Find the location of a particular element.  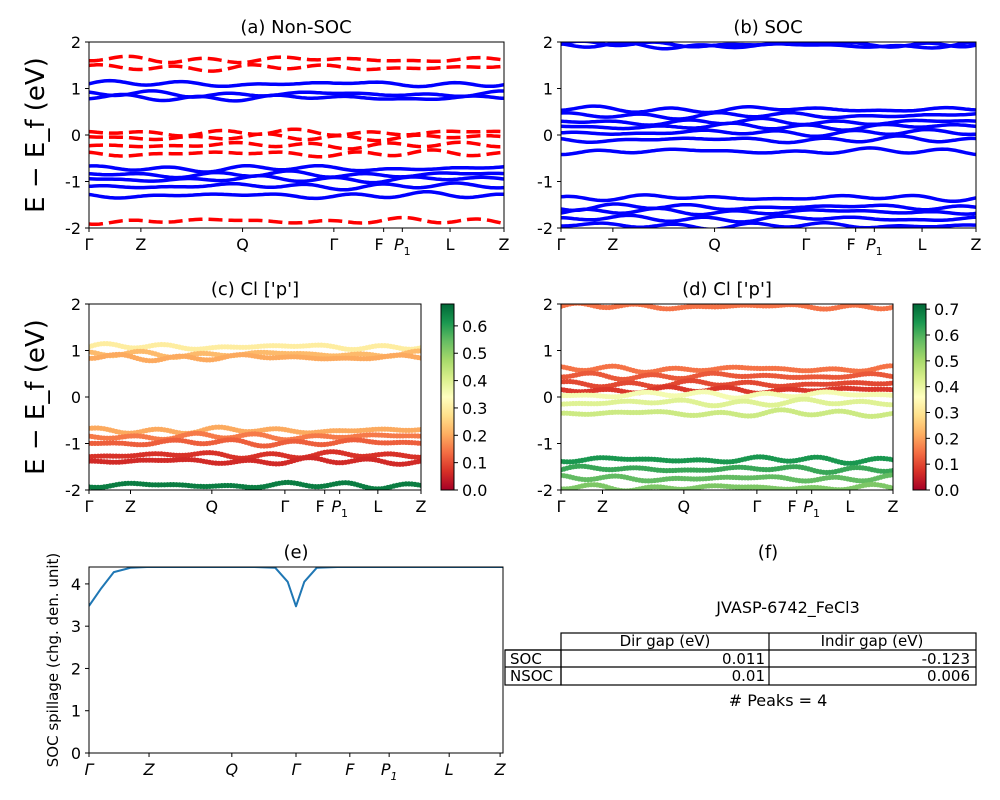

panel-a-plot is located at coordinates (296, 140).